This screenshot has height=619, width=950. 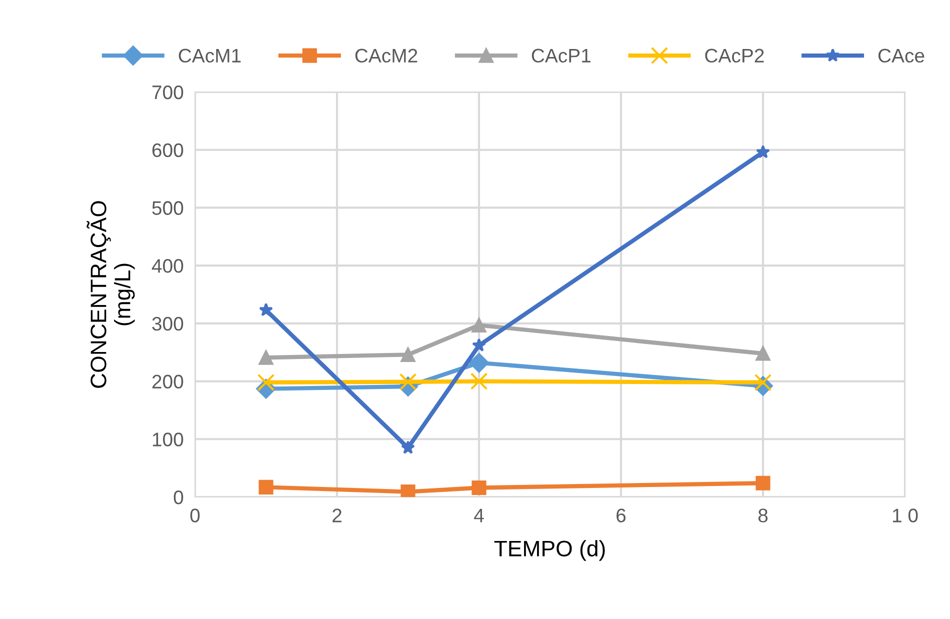 I want to click on x-tick-label: 1 0, so click(x=905, y=515).